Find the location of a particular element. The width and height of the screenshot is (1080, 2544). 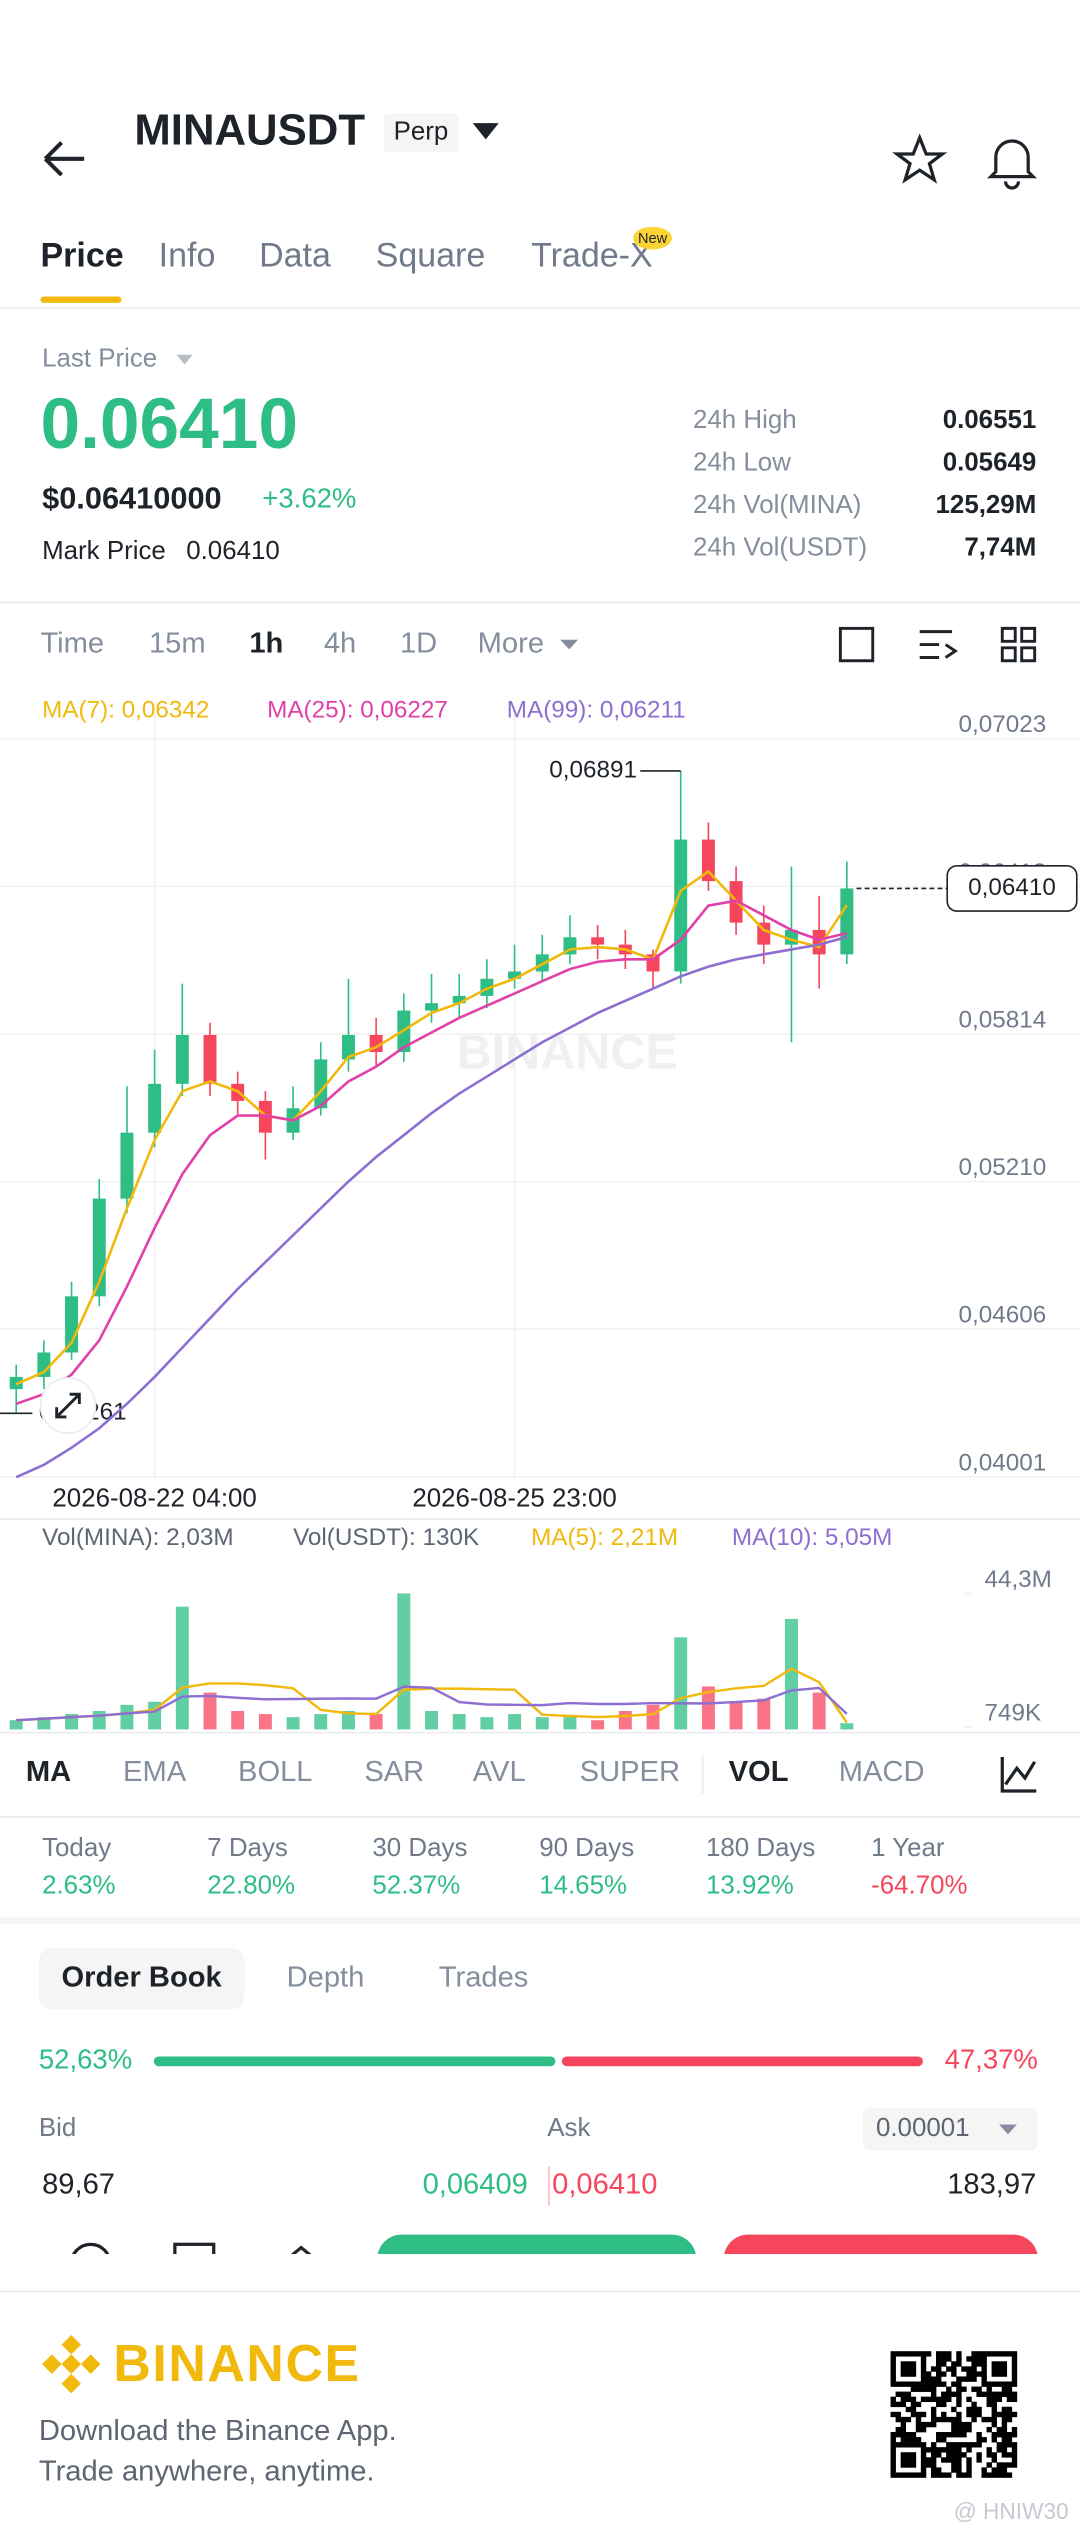

interval: Time is located at coordinates (72, 643).